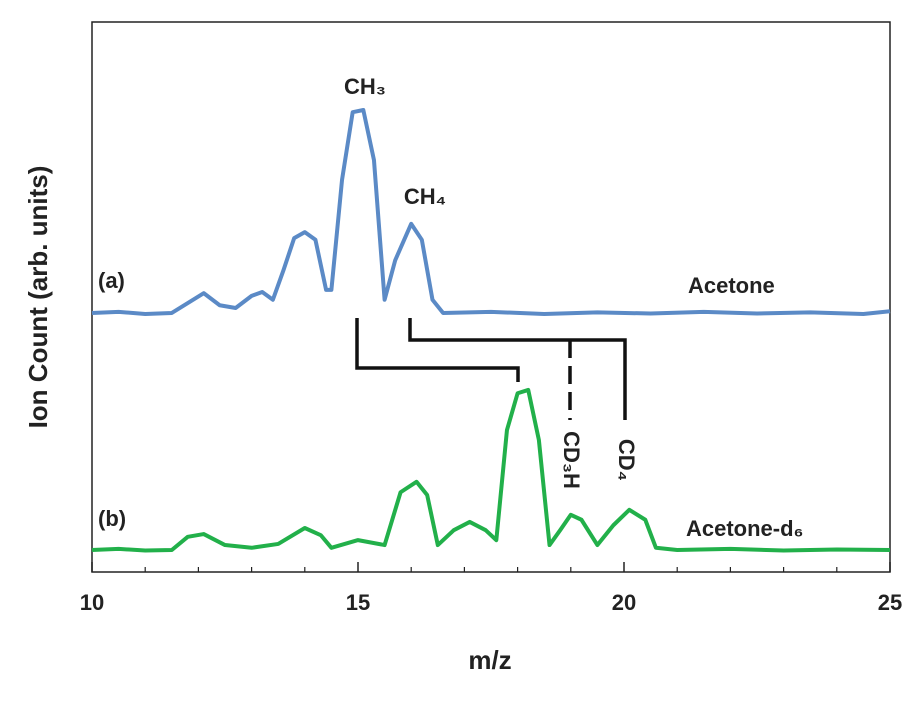 This screenshot has width=918, height=706. I want to click on peak-label: CD₃H, so click(571, 460).